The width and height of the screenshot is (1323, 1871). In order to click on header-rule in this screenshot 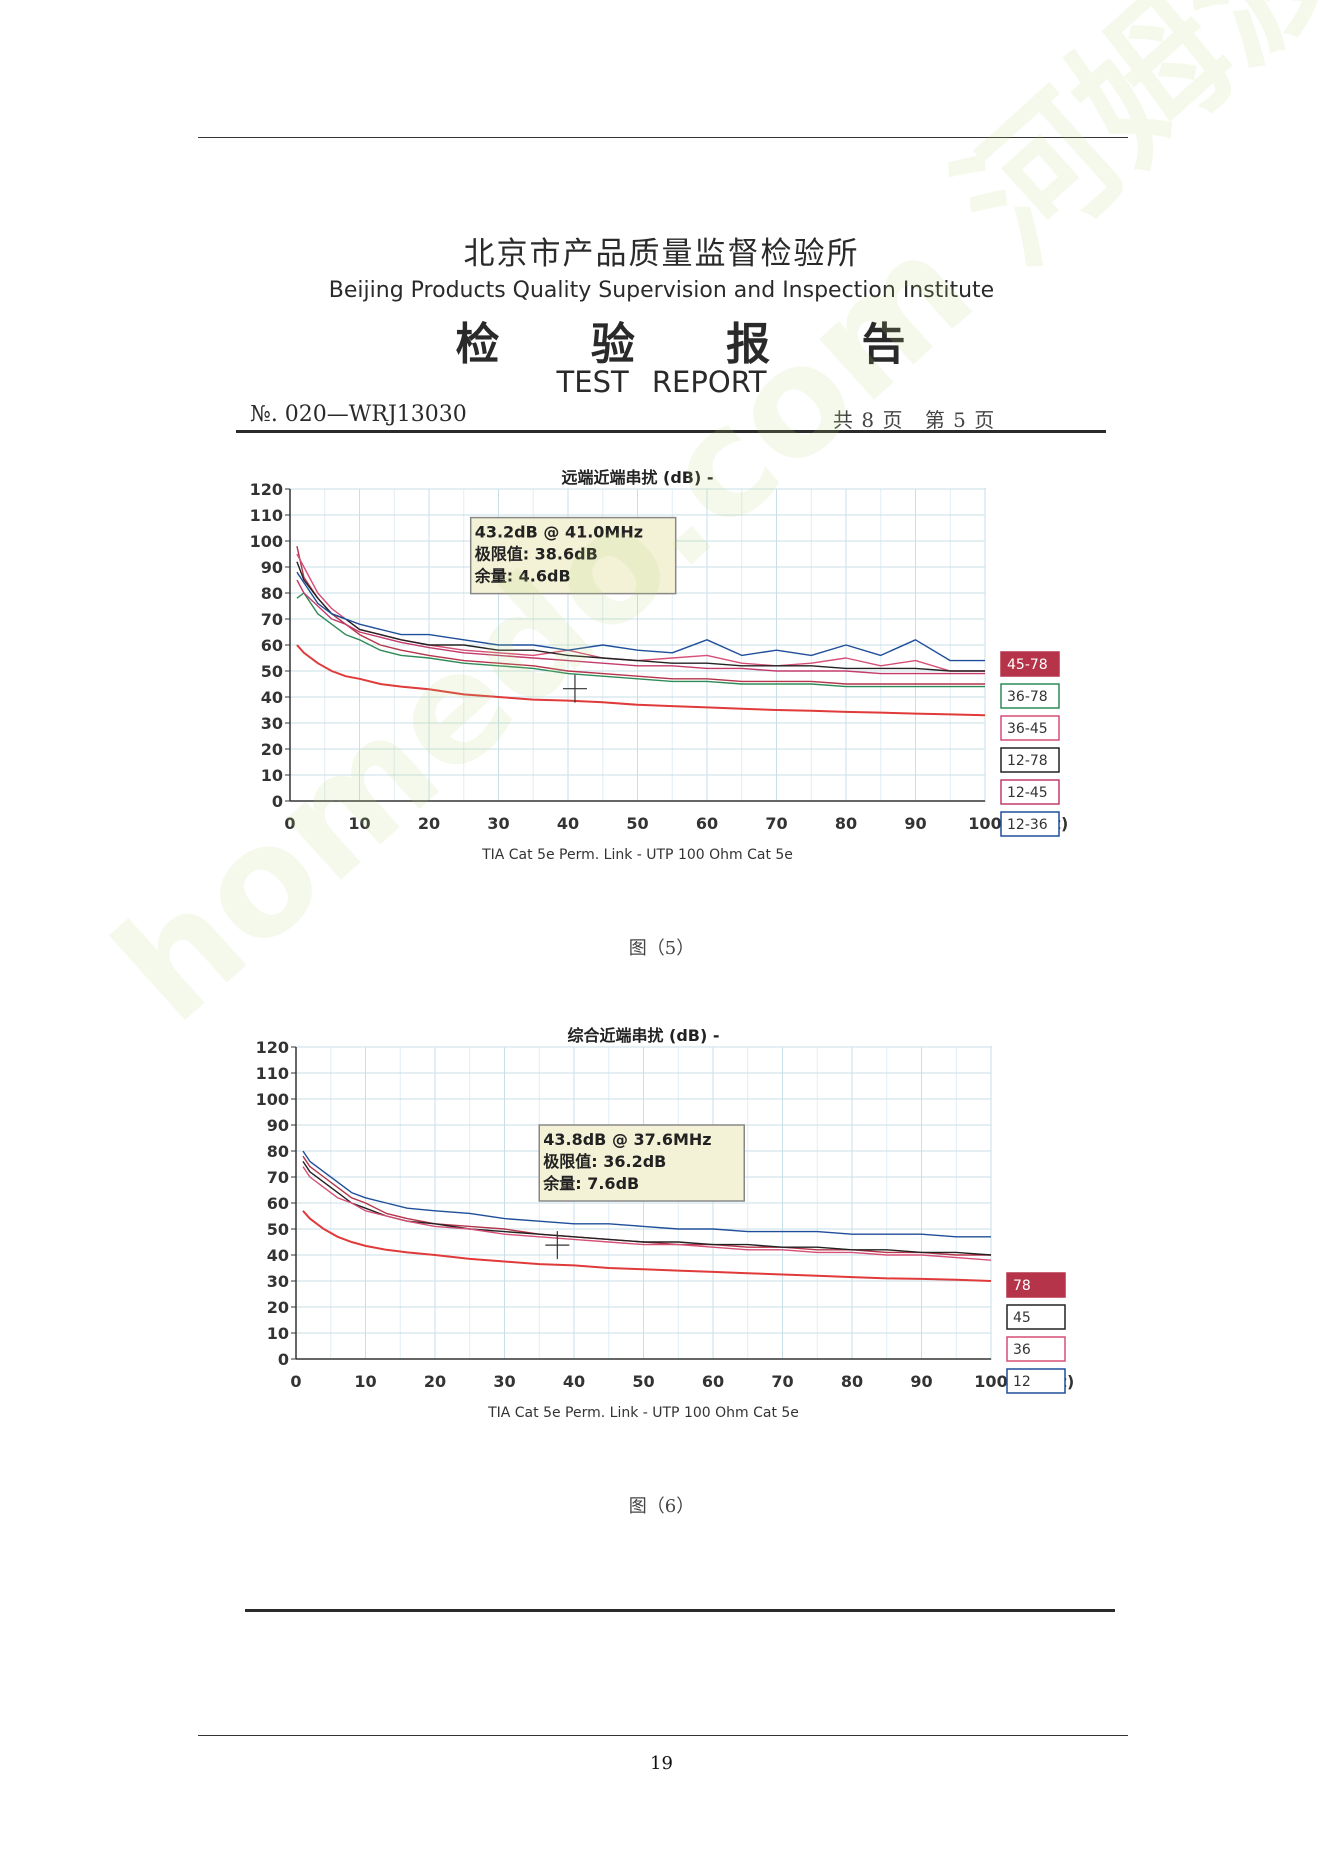, I will do `click(671, 431)`.